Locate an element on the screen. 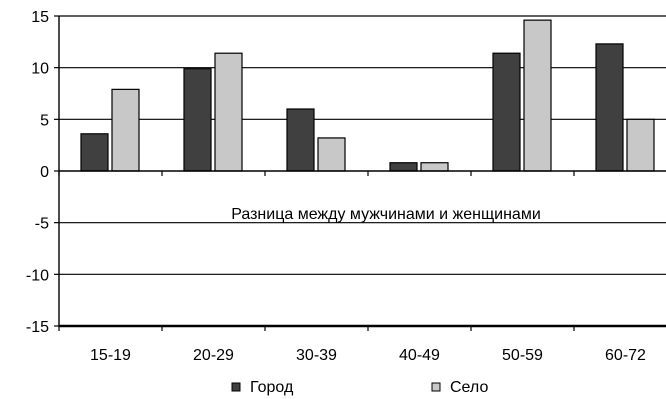 Image resolution: width=666 pixels, height=399 pixels. x-tick-label: 40-49 is located at coordinates (419, 355).